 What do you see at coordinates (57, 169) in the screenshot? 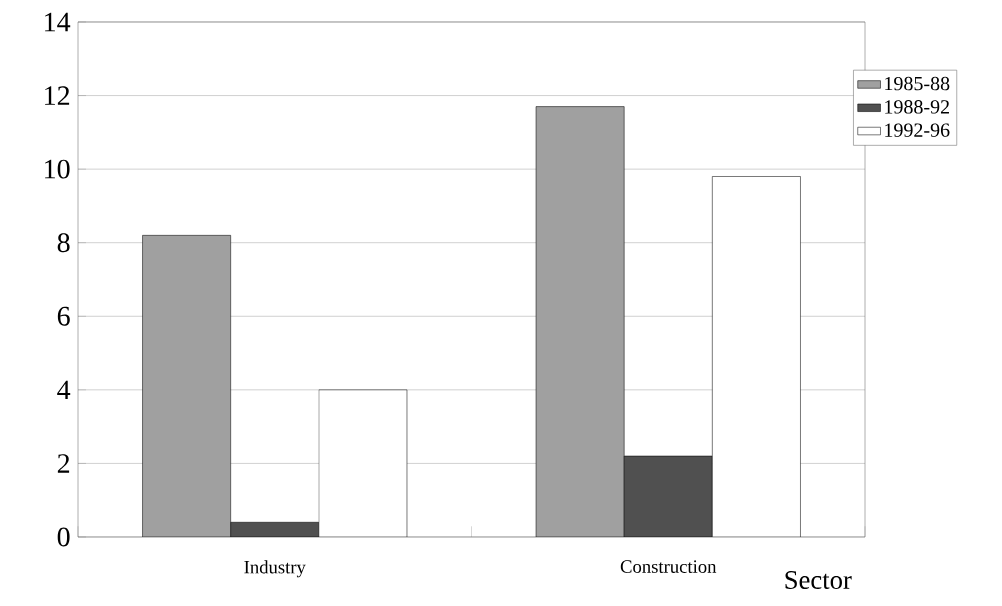
I see `y-tick-label: 10` at bounding box center [57, 169].